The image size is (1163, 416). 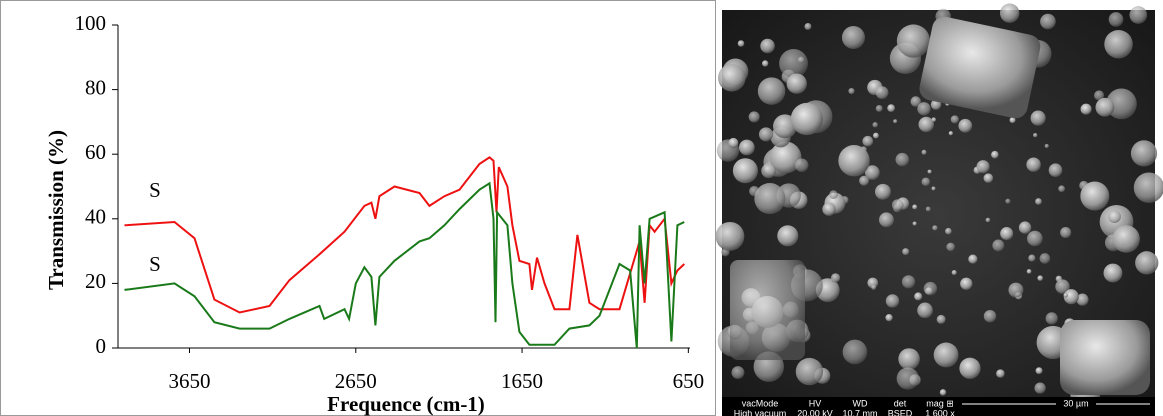 What do you see at coordinates (859, 412) in the screenshot?
I see `sem-value: 10.7 mm` at bounding box center [859, 412].